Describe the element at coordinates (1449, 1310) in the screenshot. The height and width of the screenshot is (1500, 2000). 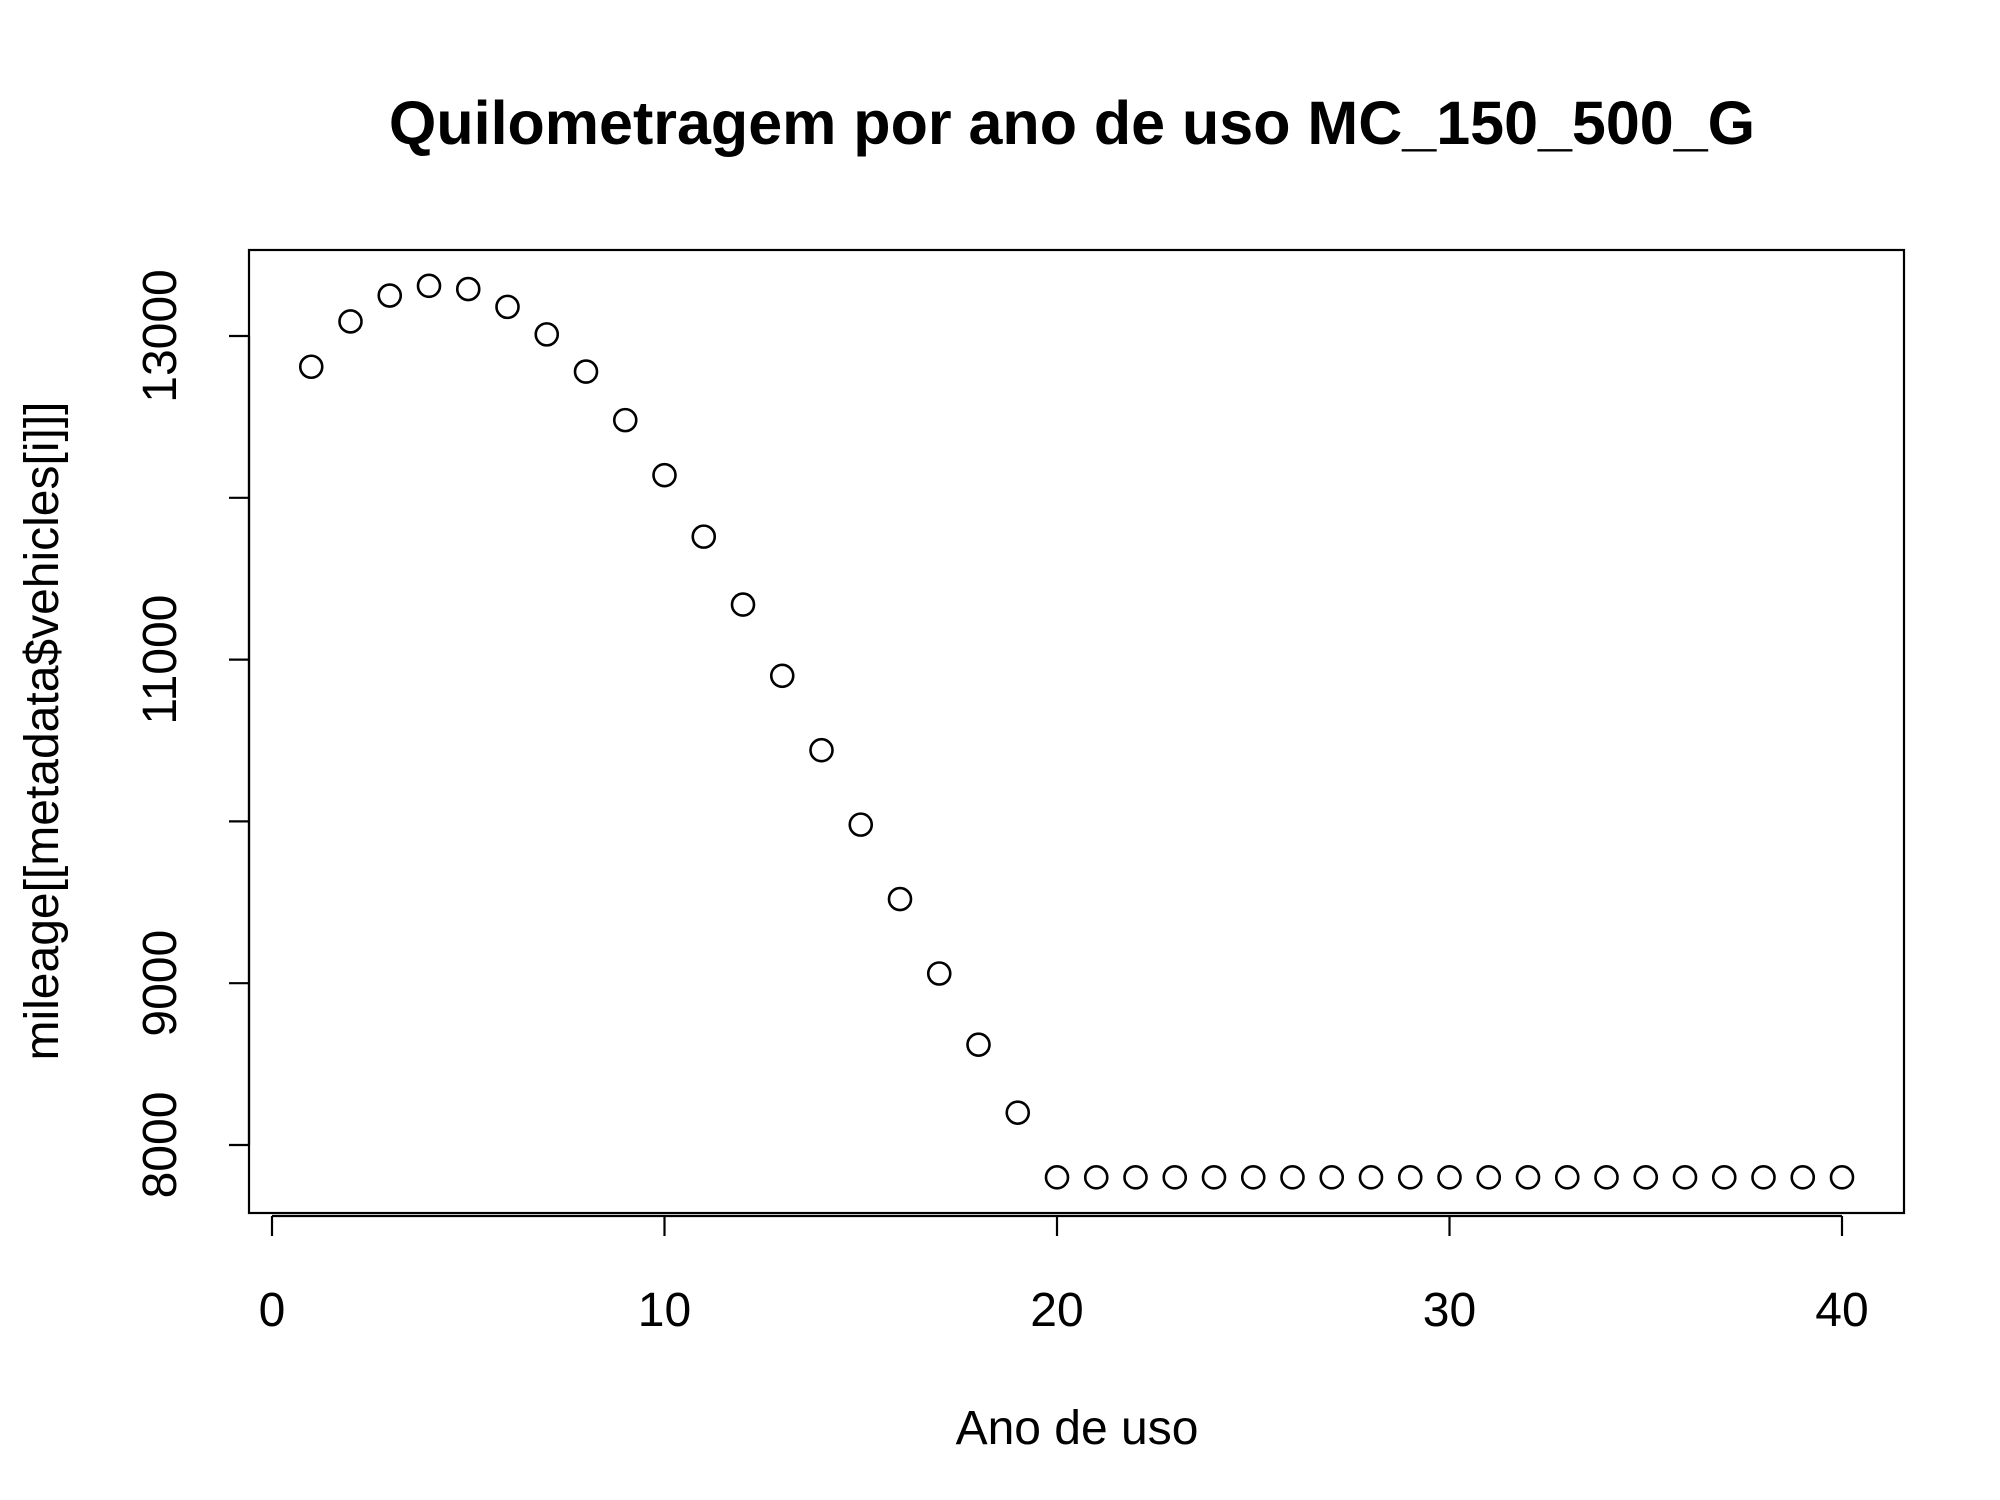
I see `x-tick-label: 30` at that location.